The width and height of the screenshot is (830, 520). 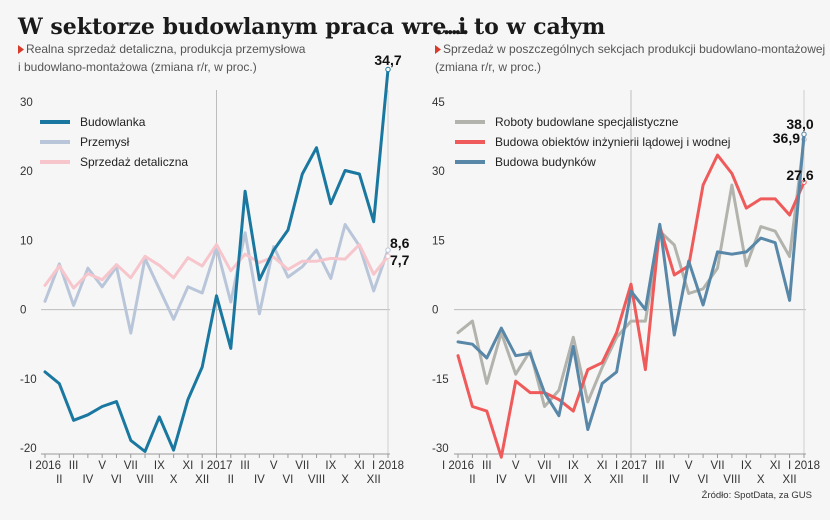 I want to click on source-note: Źródło: SpotData, za GUS, so click(x=757, y=495).